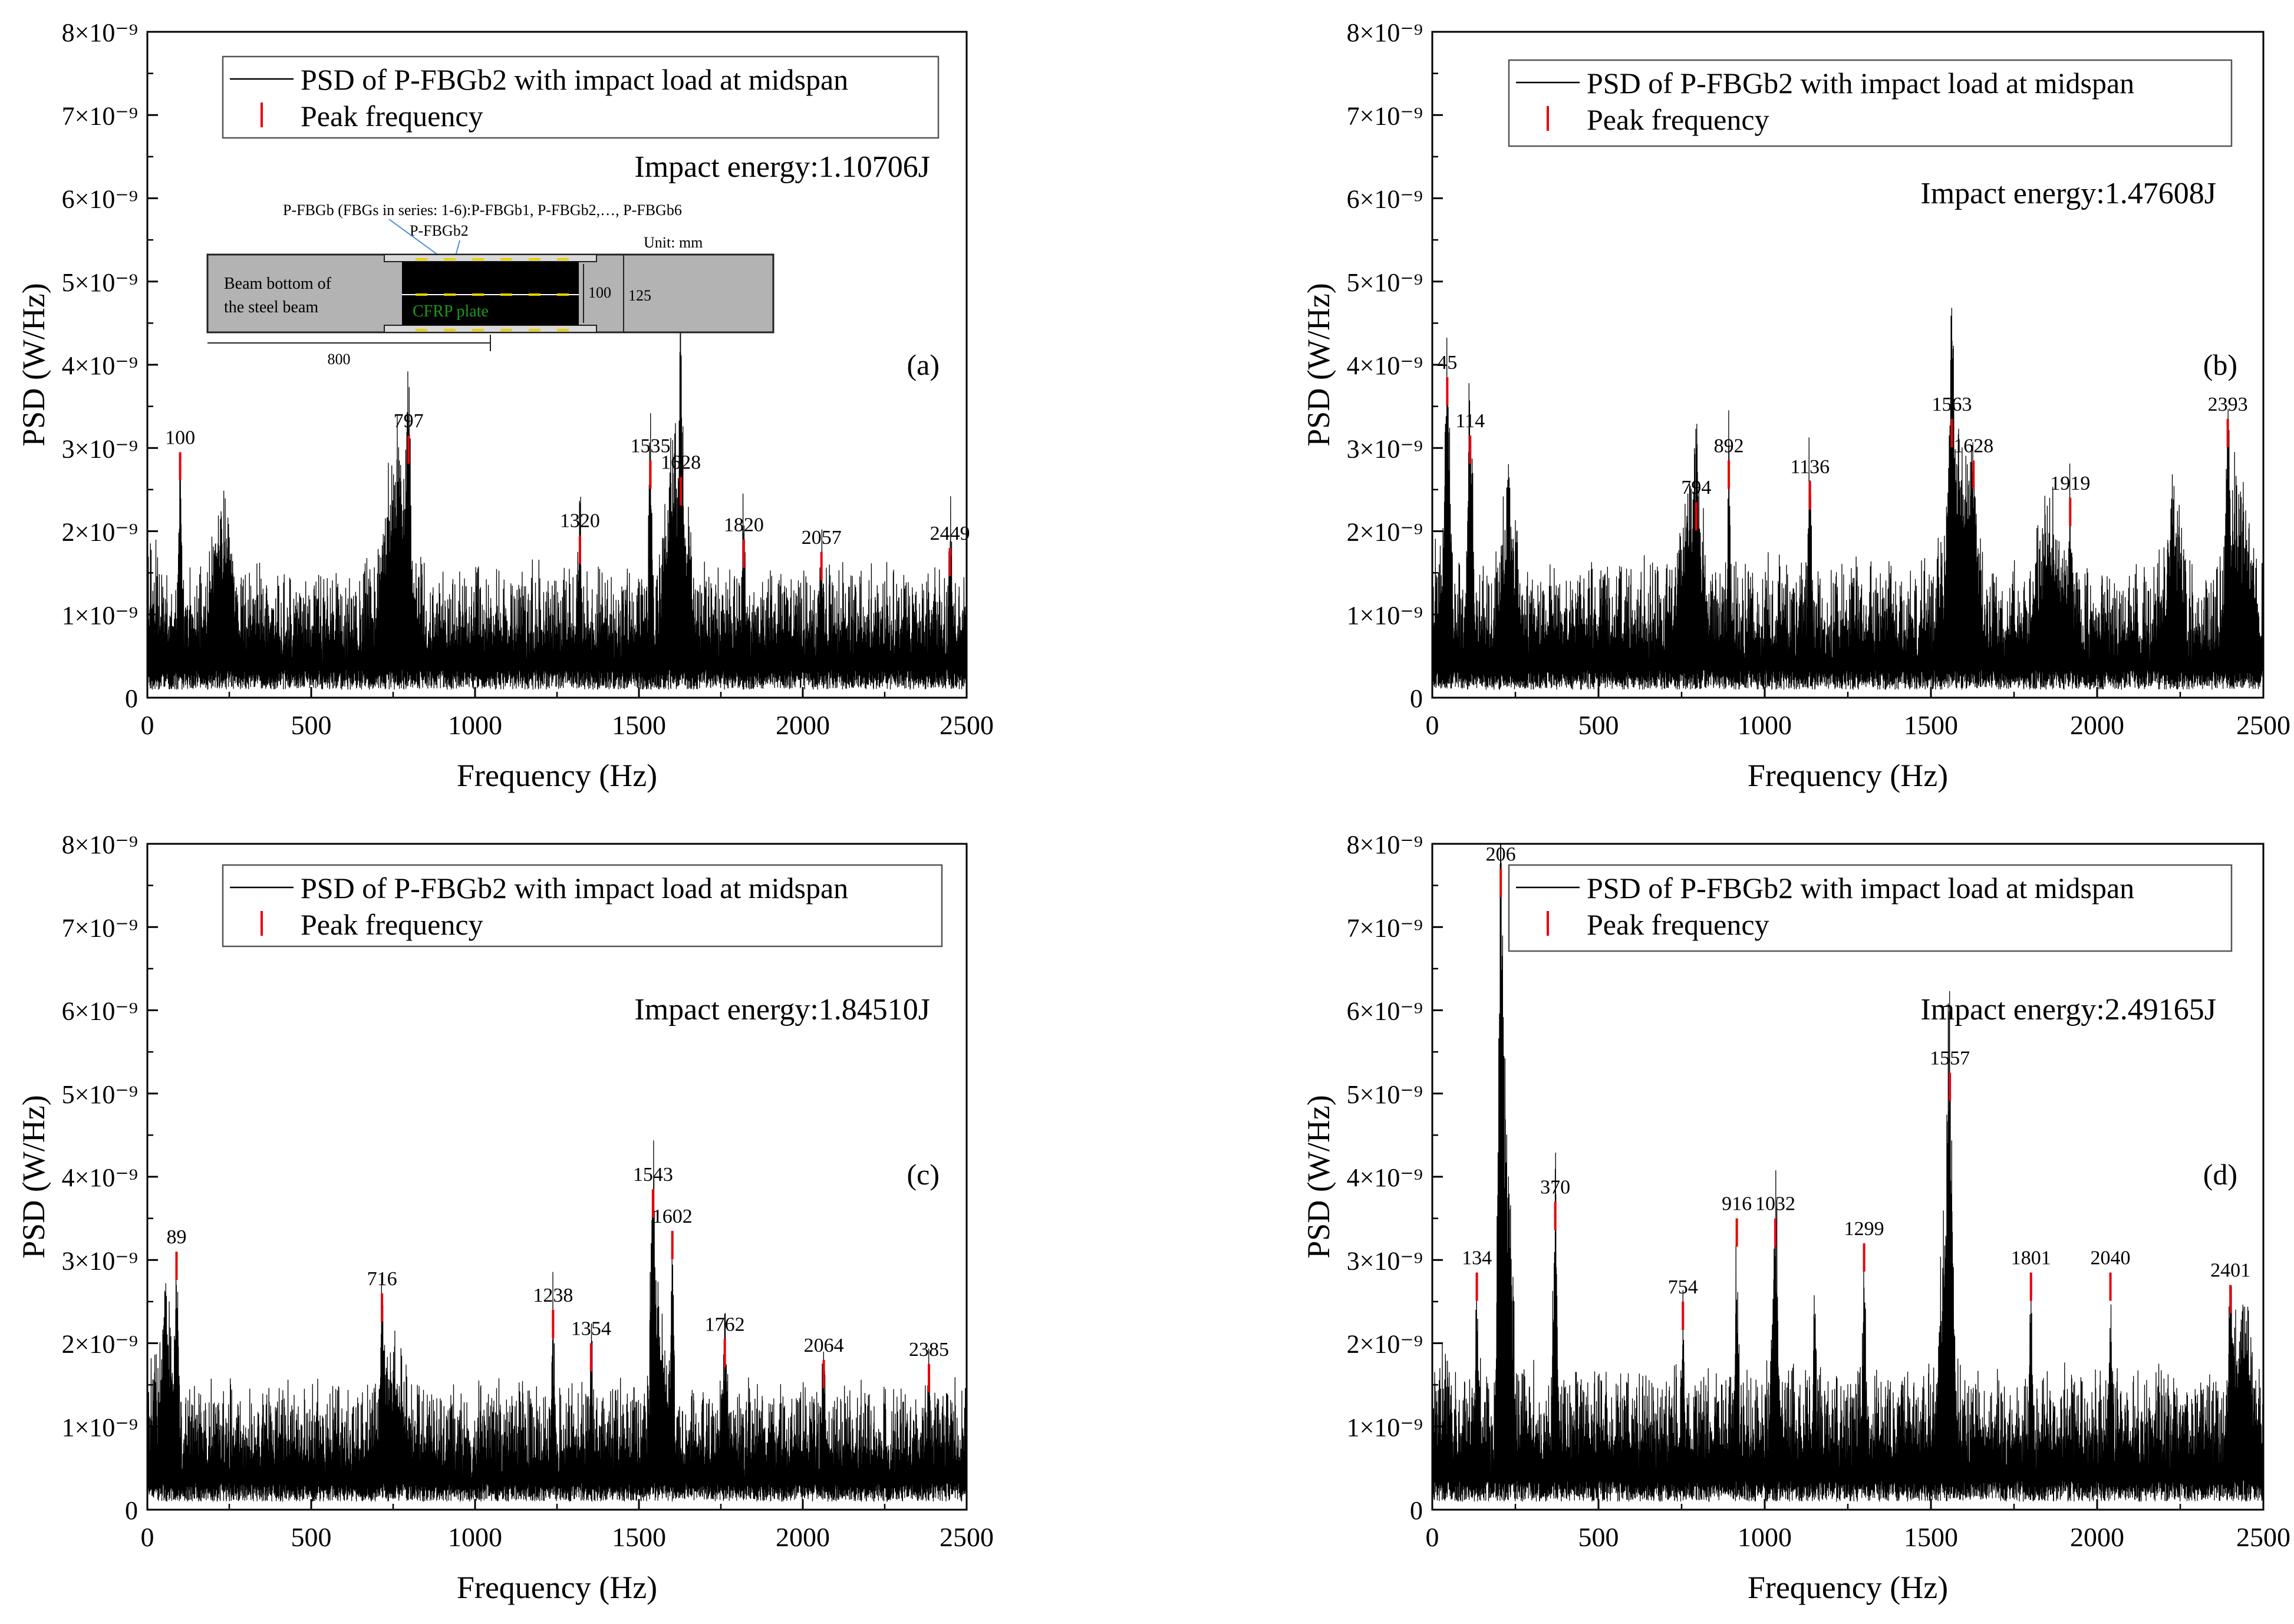 The image size is (2294, 1624). I want to click on impact-energy-text: Impact energy:1.84510J, so click(782, 1009).